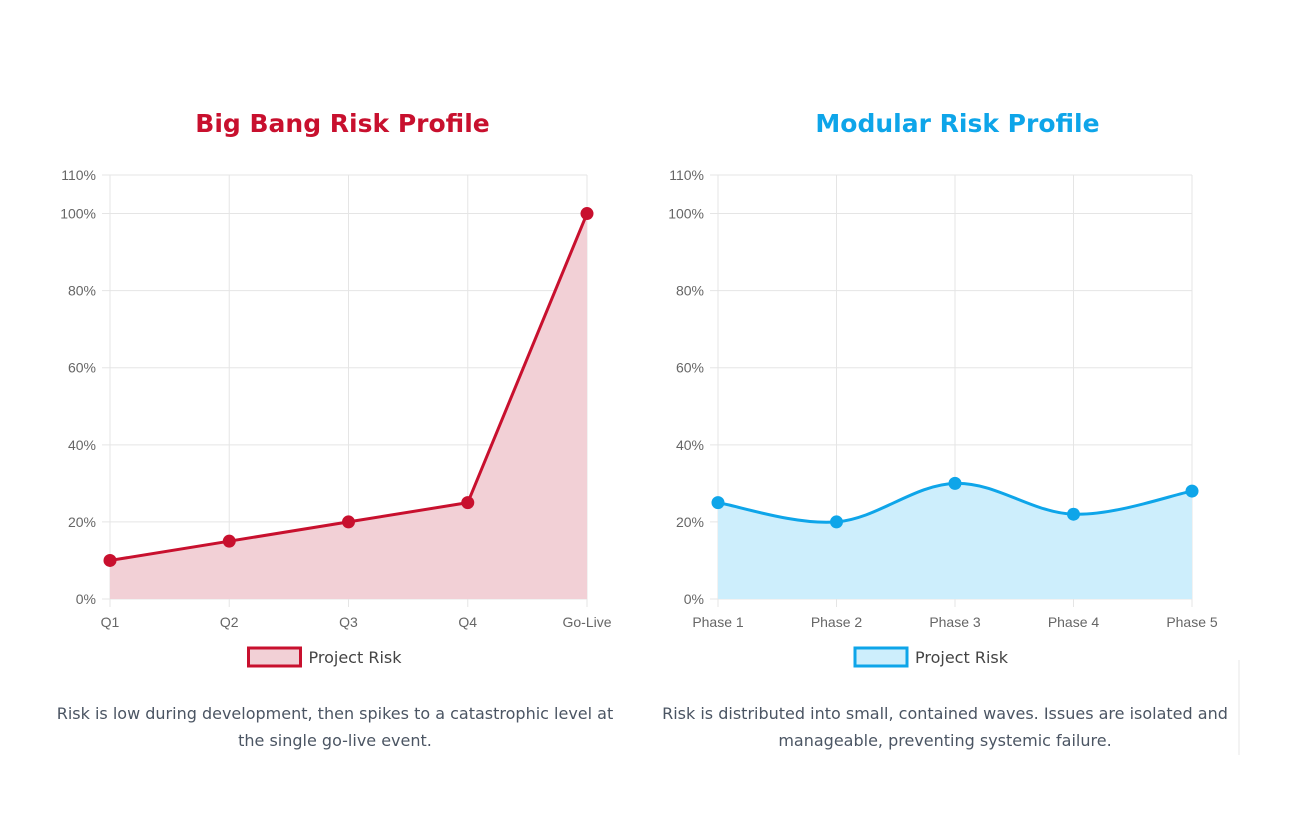 The width and height of the screenshot is (1290, 837). I want to click on x-tick-label: Phase 1, so click(718, 622).